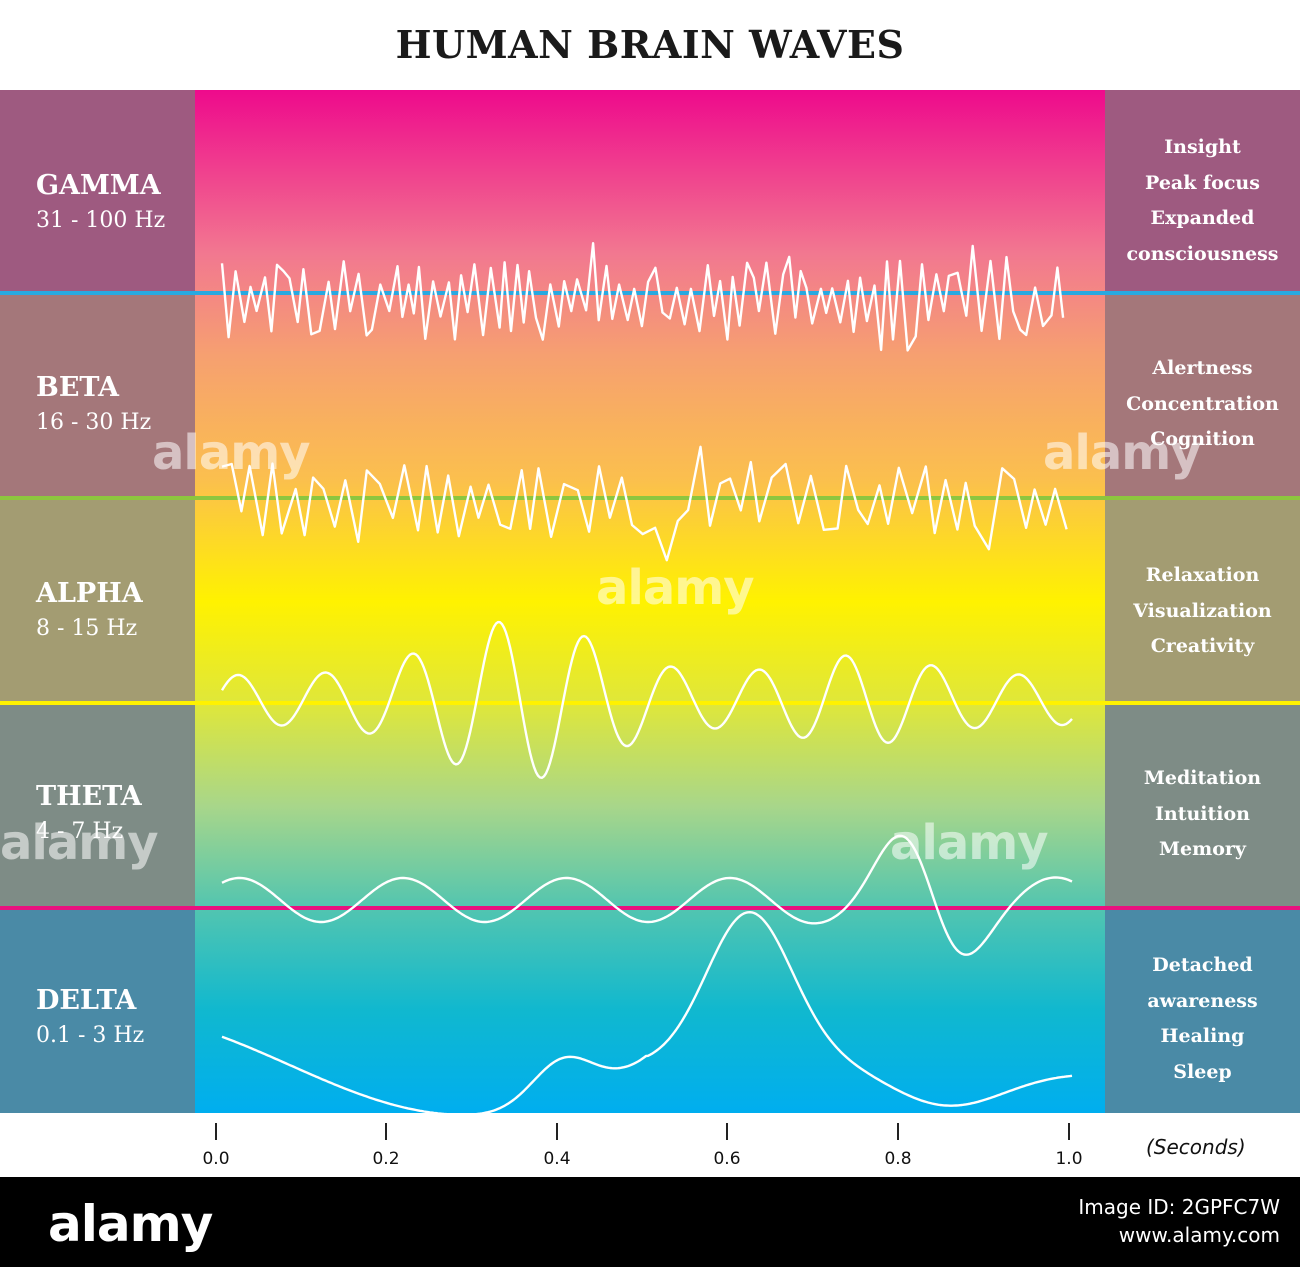  I want to click on separator-beta-alpha, so click(650, 498).